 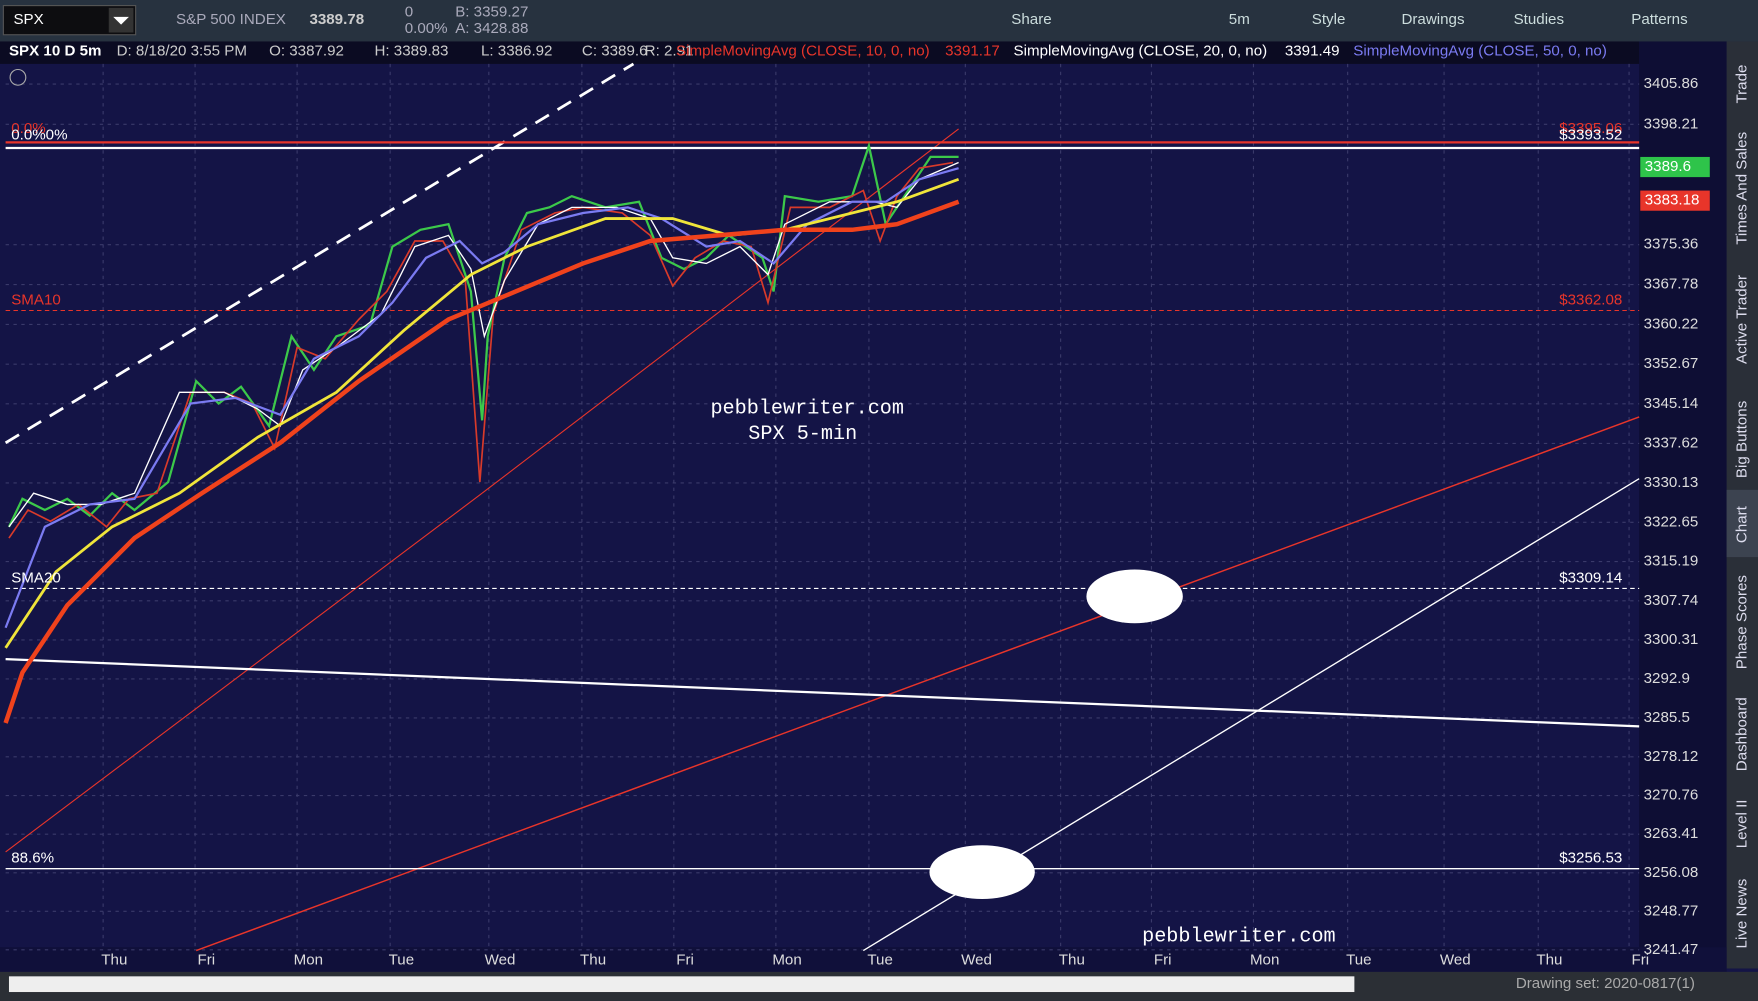 What do you see at coordinates (1312, 51) in the screenshot?
I see `header-field: 3391.49` at bounding box center [1312, 51].